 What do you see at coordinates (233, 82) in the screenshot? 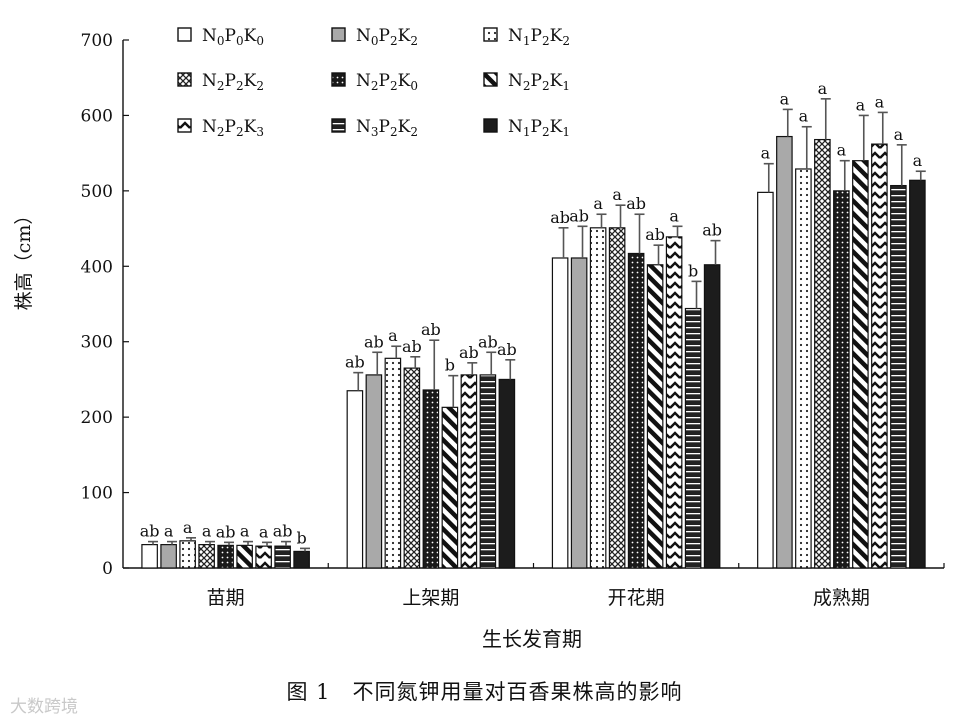
I see `legend-label: N2P2K2` at bounding box center [233, 82].